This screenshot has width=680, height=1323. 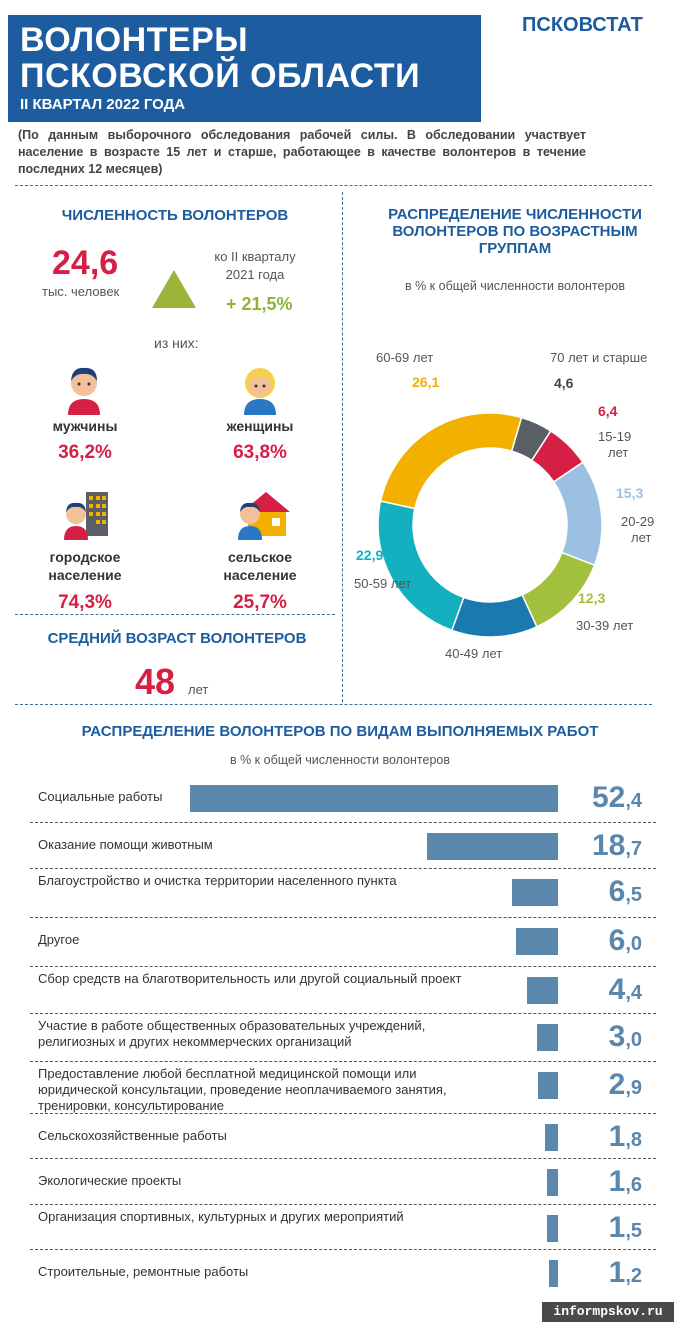 What do you see at coordinates (255, 265) in the screenshot?
I see `compare-label: ко II кварталу 2021 года` at bounding box center [255, 265].